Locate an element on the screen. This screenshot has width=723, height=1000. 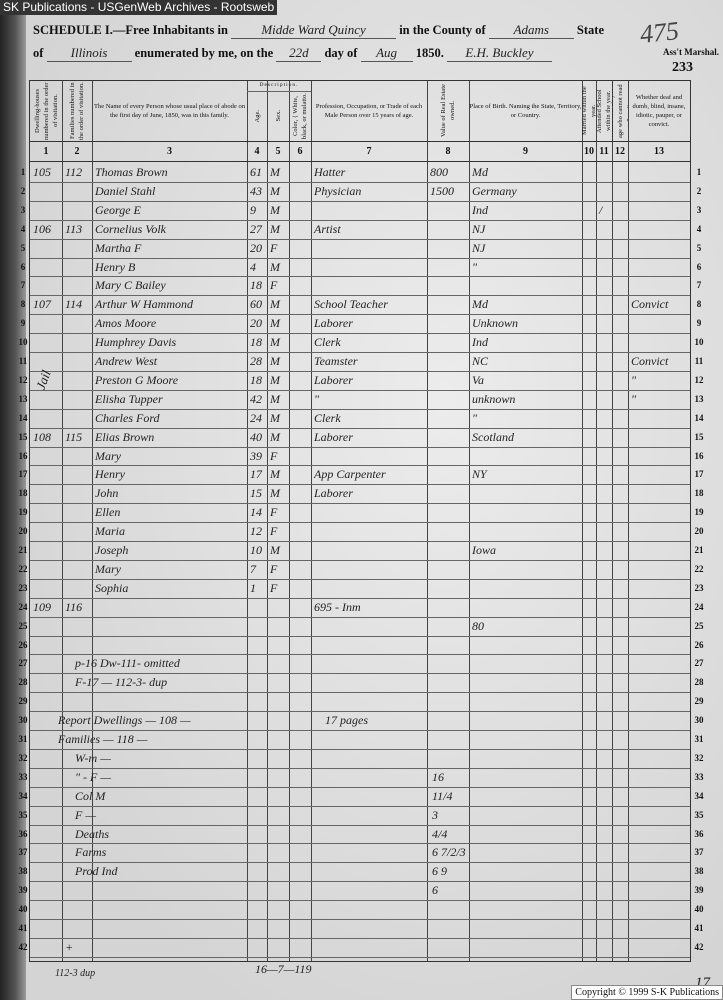
cell-occupation: Artist is located at coordinates (327, 228).